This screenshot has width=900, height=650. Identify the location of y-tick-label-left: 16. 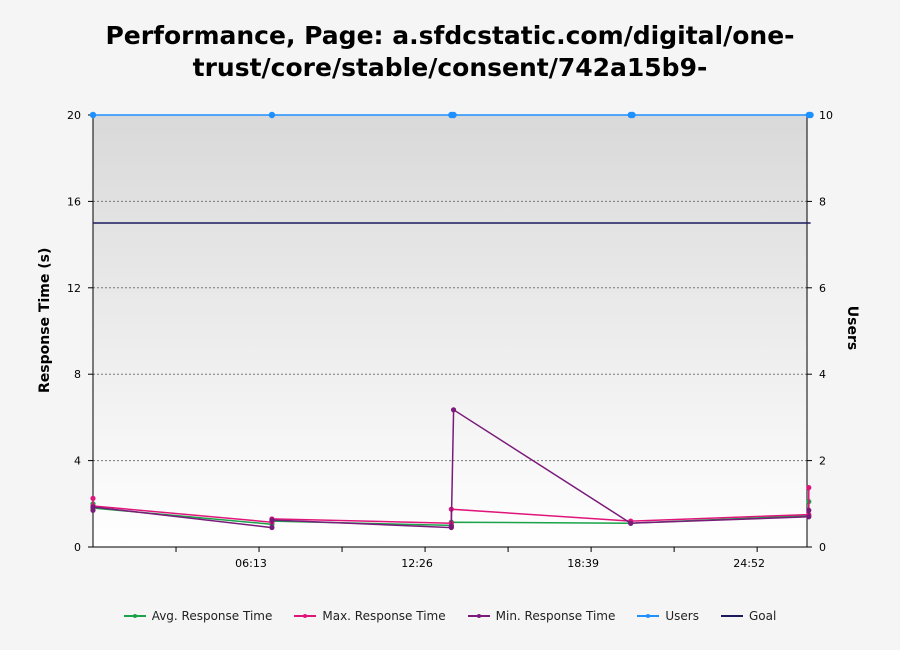
(74, 201).